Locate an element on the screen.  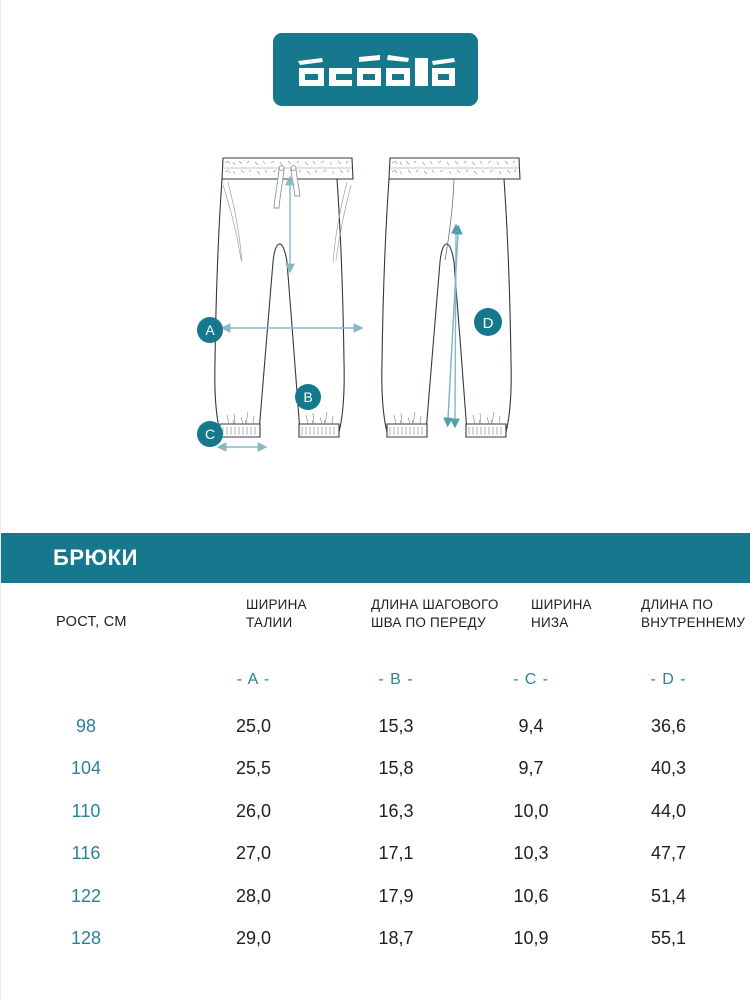
cell-b: 17,9 is located at coordinates (396, 895).